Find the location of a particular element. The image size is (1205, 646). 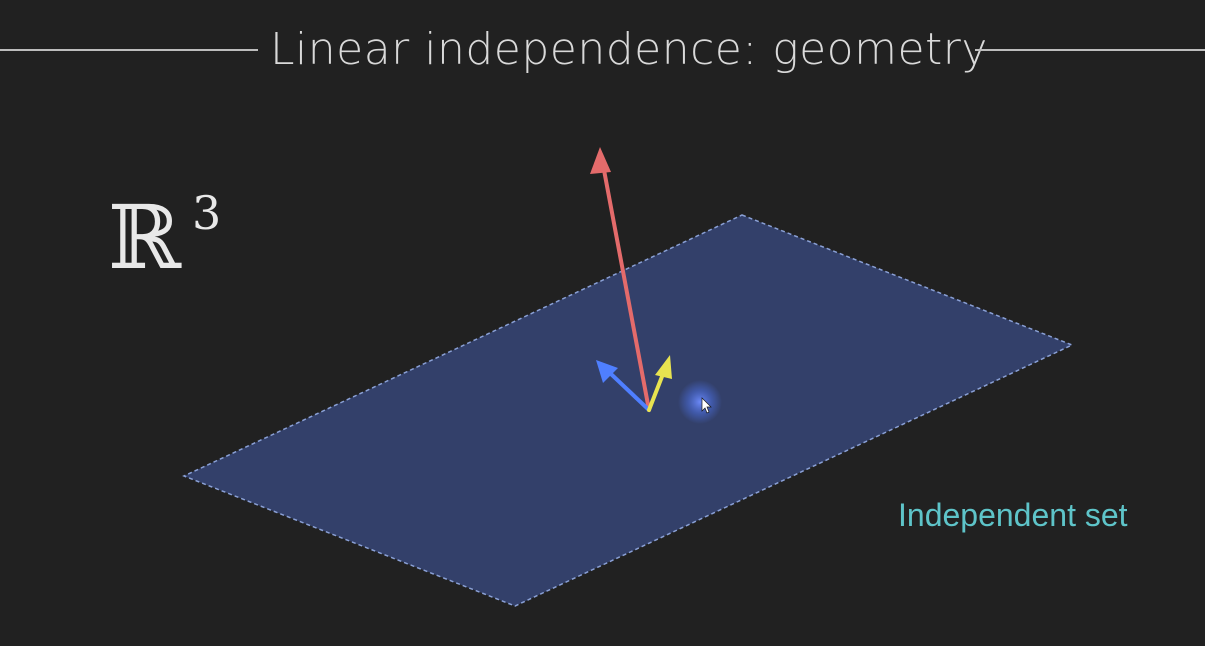

blue-vector is located at coordinates (623, 386).